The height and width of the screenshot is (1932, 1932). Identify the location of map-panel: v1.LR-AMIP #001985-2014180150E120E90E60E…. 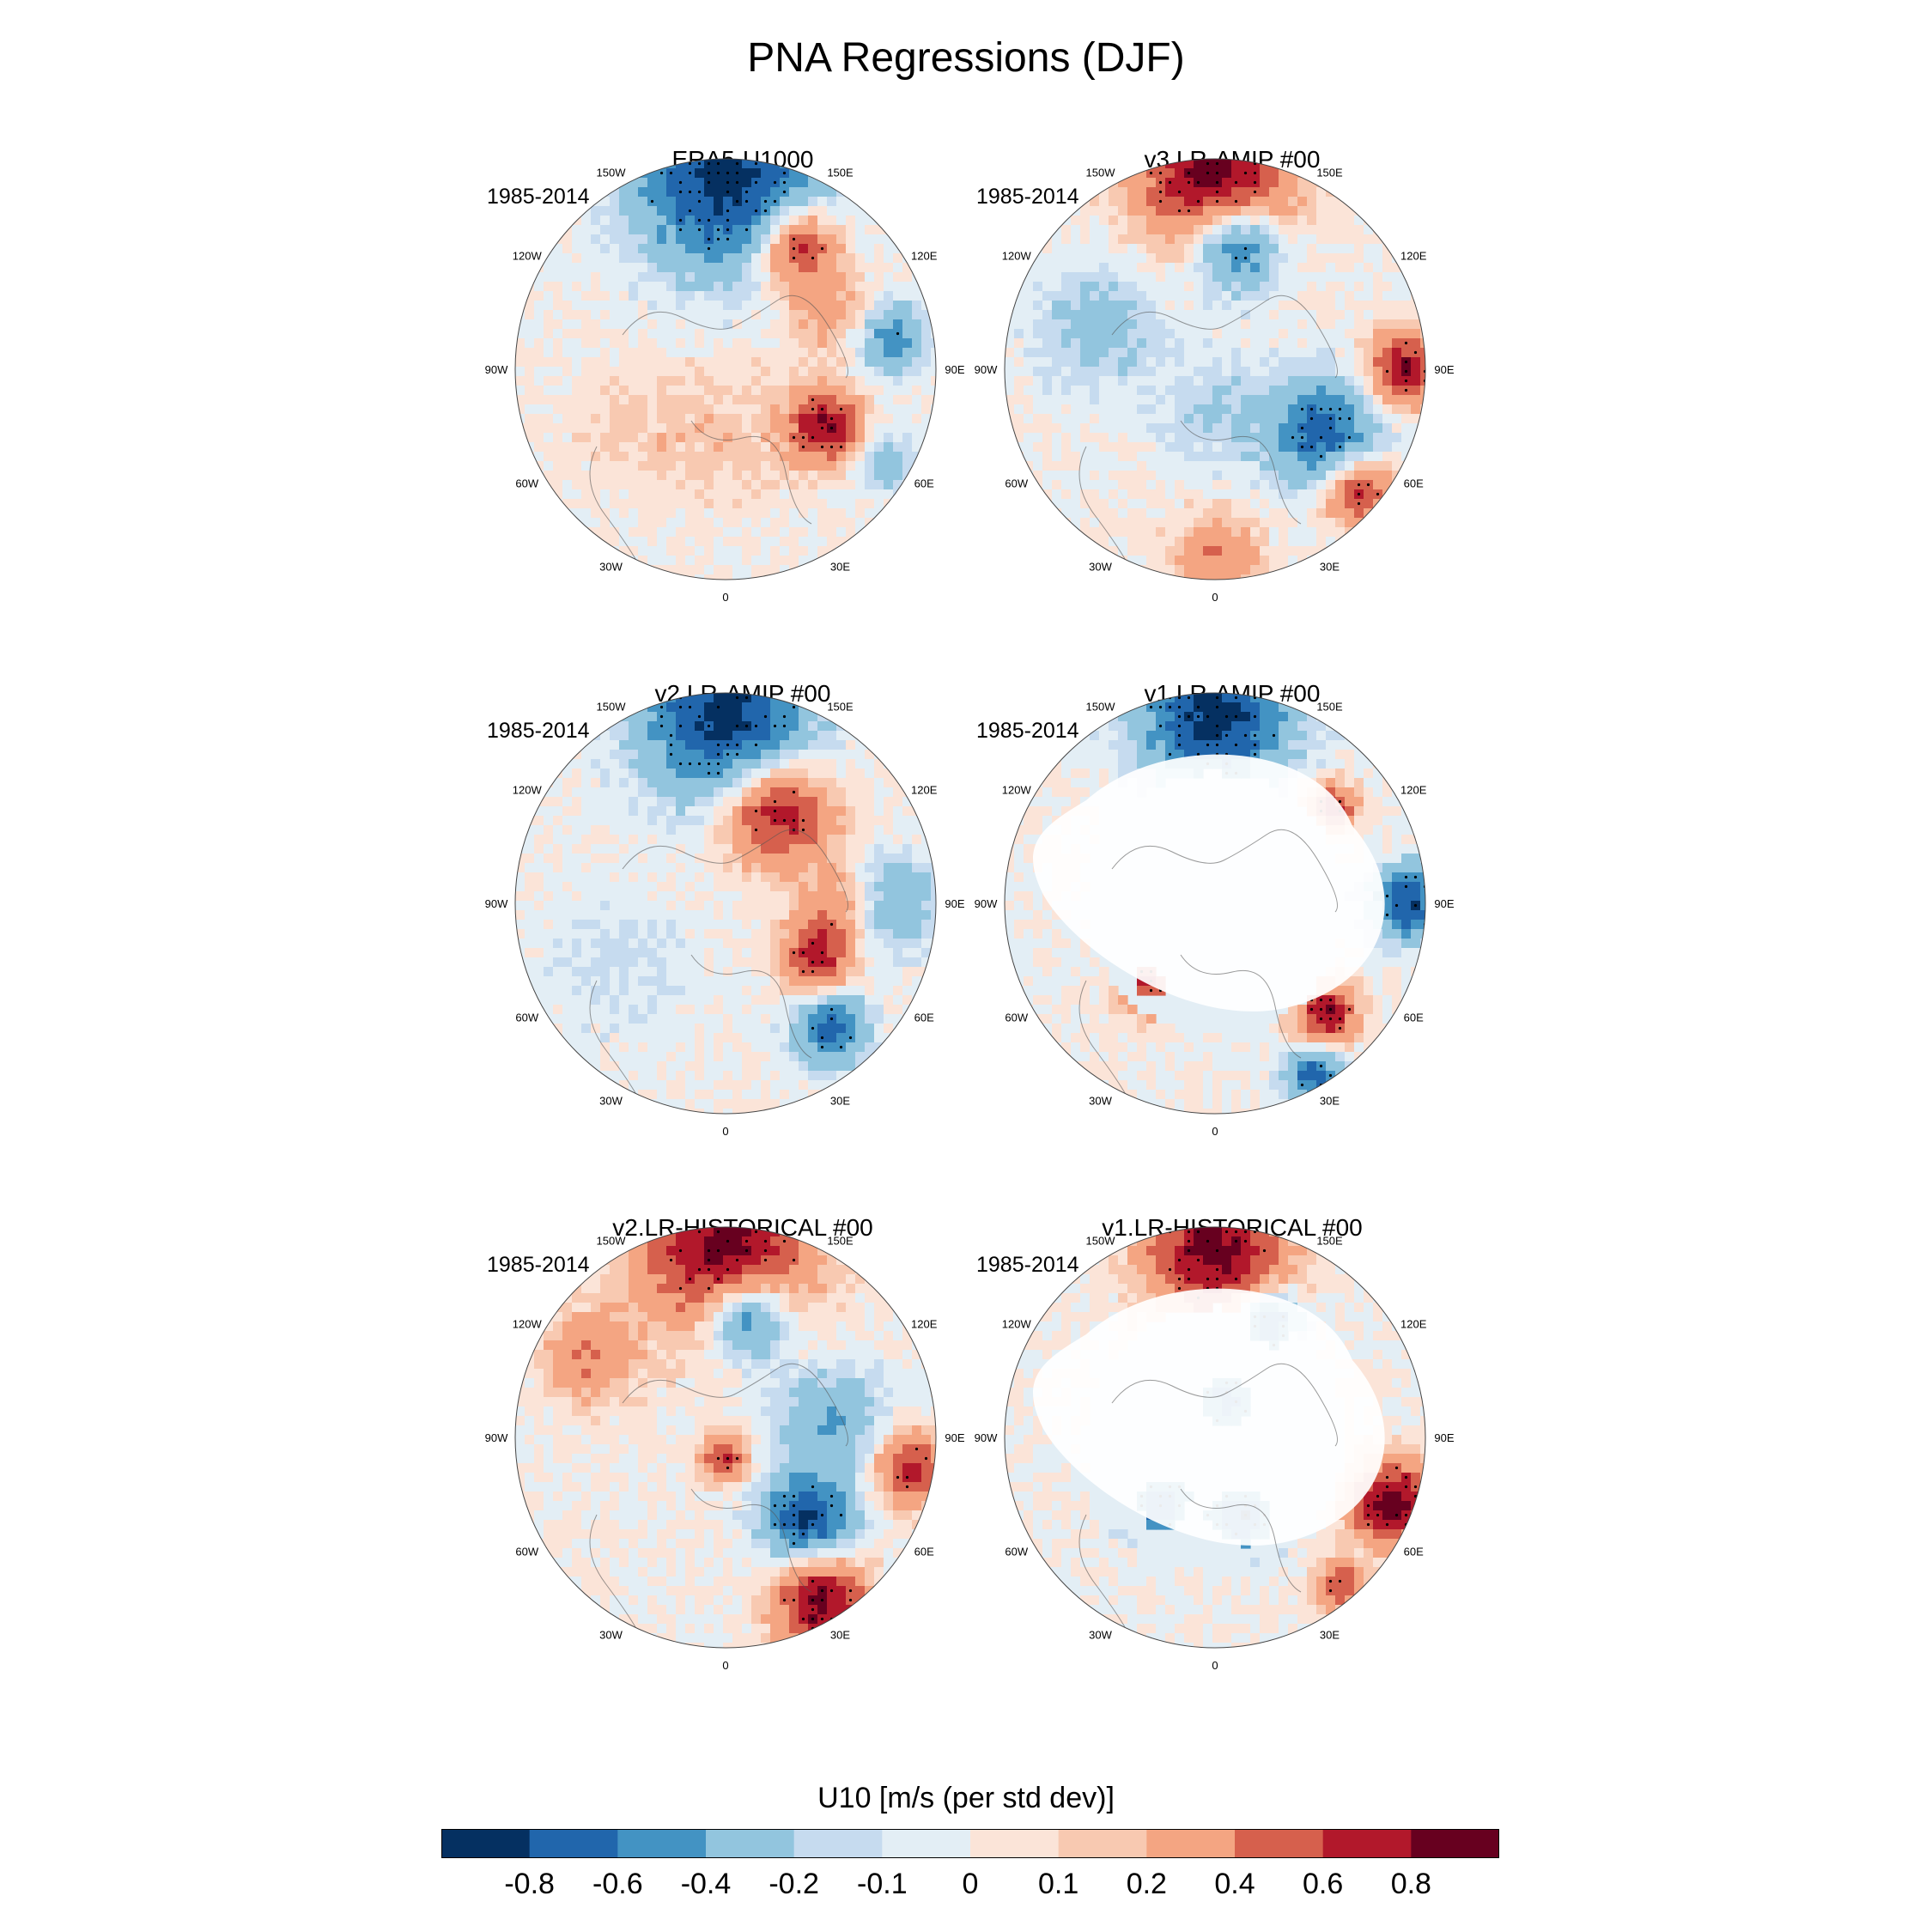
(1232, 921).